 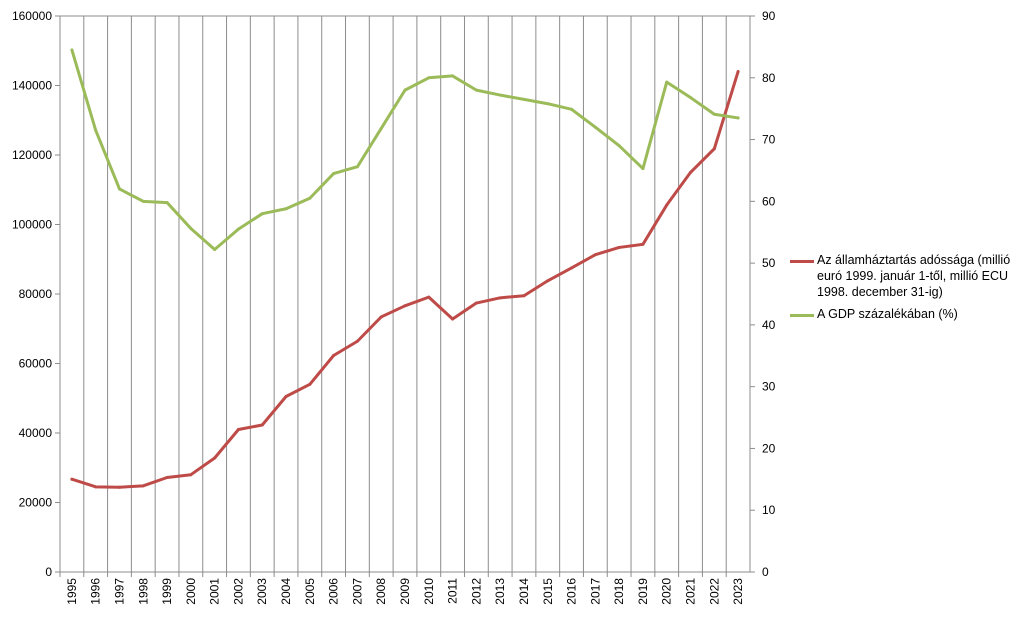 I want to click on left-axis-tick-label: 80000, so click(x=36, y=294).